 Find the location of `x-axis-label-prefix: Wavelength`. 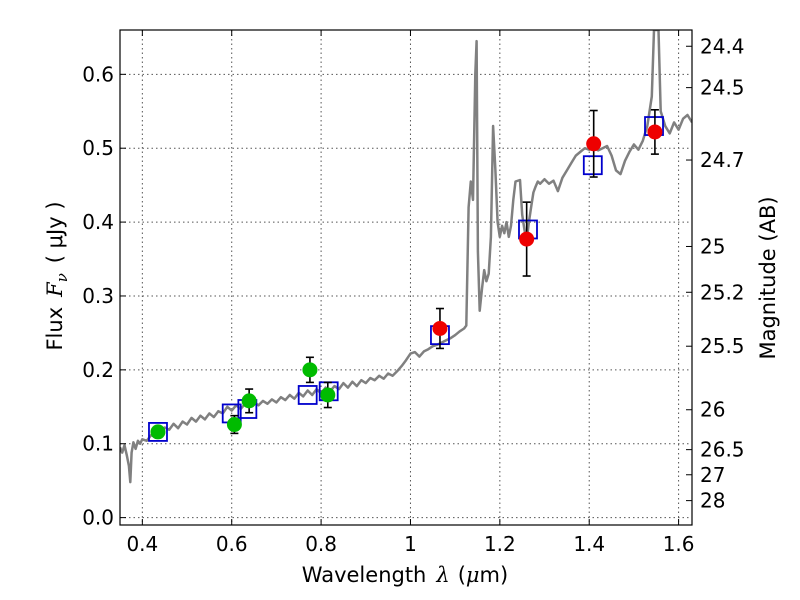

x-axis-label-prefix: Wavelength is located at coordinates (364, 575).